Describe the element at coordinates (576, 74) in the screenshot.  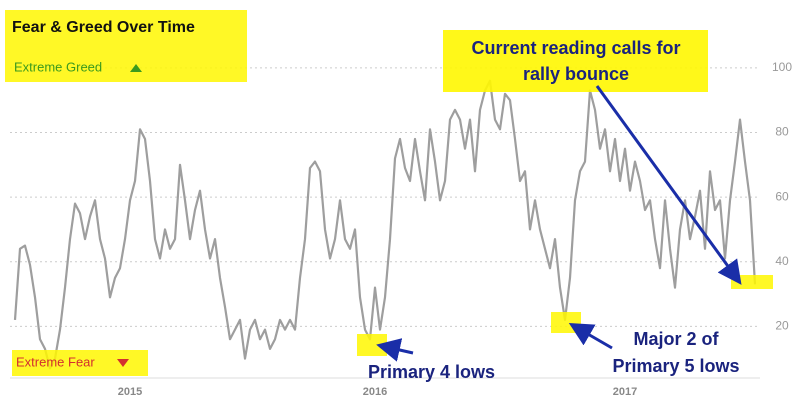
I see `annotation: rally bounce` at that location.